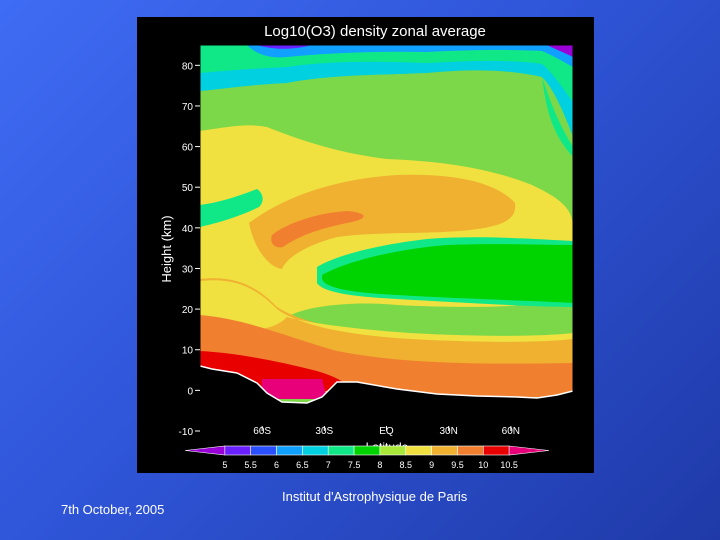 The height and width of the screenshot is (540, 720). Describe the element at coordinates (386, 311) in the screenshot. I see `band-yellow-lower` at that location.